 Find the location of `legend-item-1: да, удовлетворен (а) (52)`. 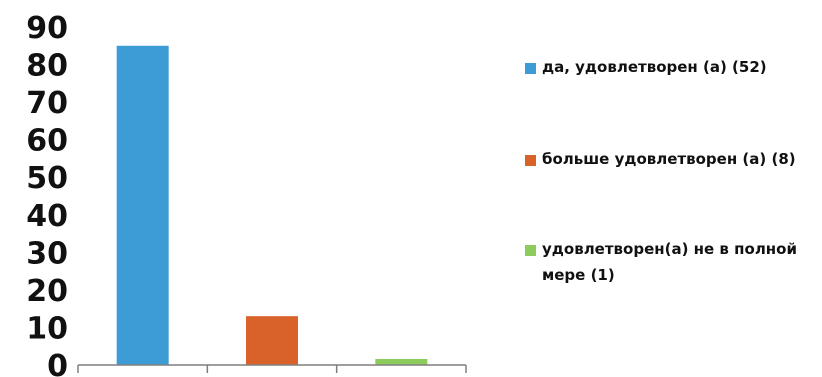

legend-item-1: да, удовлетворен (а) (52) is located at coordinates (668, 69).